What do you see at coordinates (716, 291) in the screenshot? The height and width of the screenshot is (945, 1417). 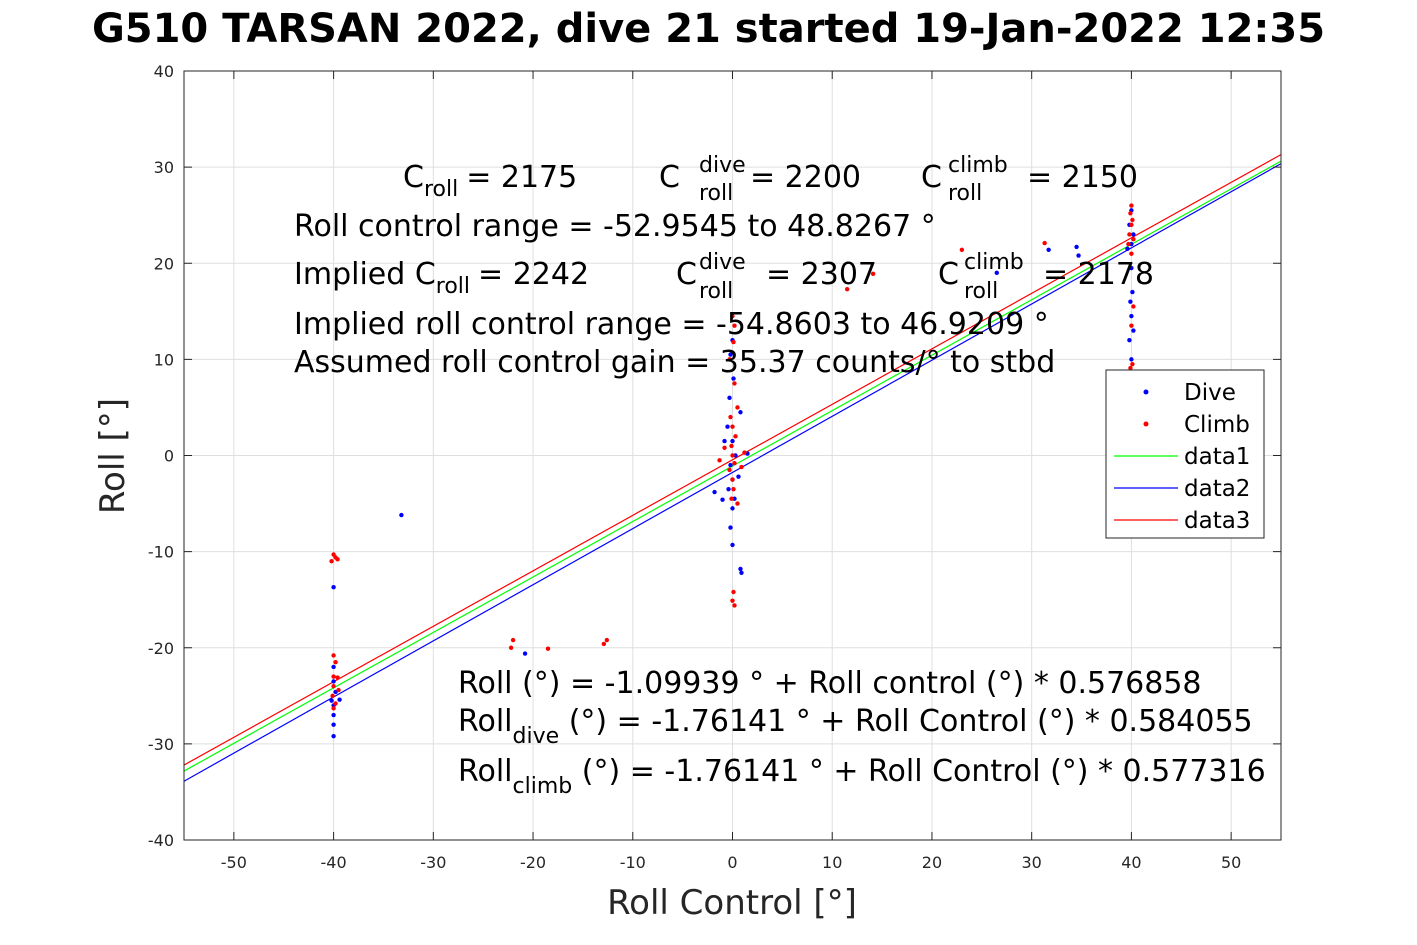 I see `implied-c-dive-sub: roll` at bounding box center [716, 291].